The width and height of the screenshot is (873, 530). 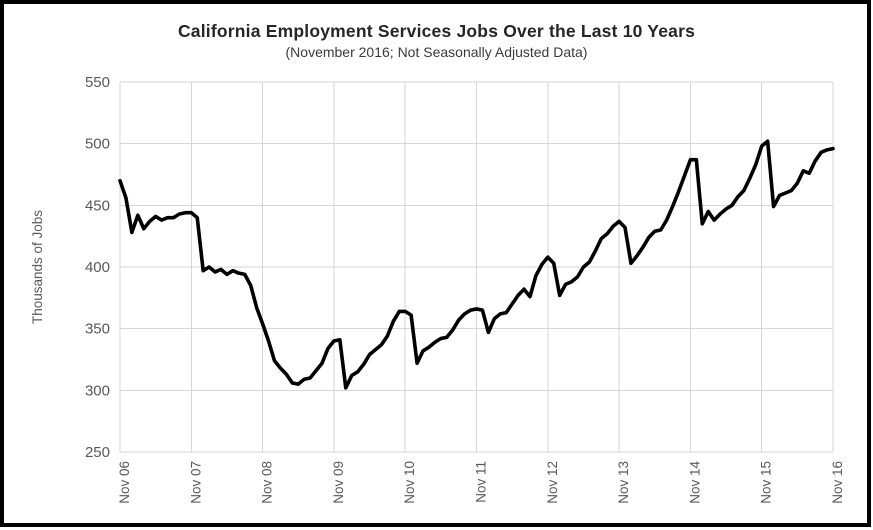 What do you see at coordinates (766, 482) in the screenshot?
I see `x-tick-label: Nov 15` at bounding box center [766, 482].